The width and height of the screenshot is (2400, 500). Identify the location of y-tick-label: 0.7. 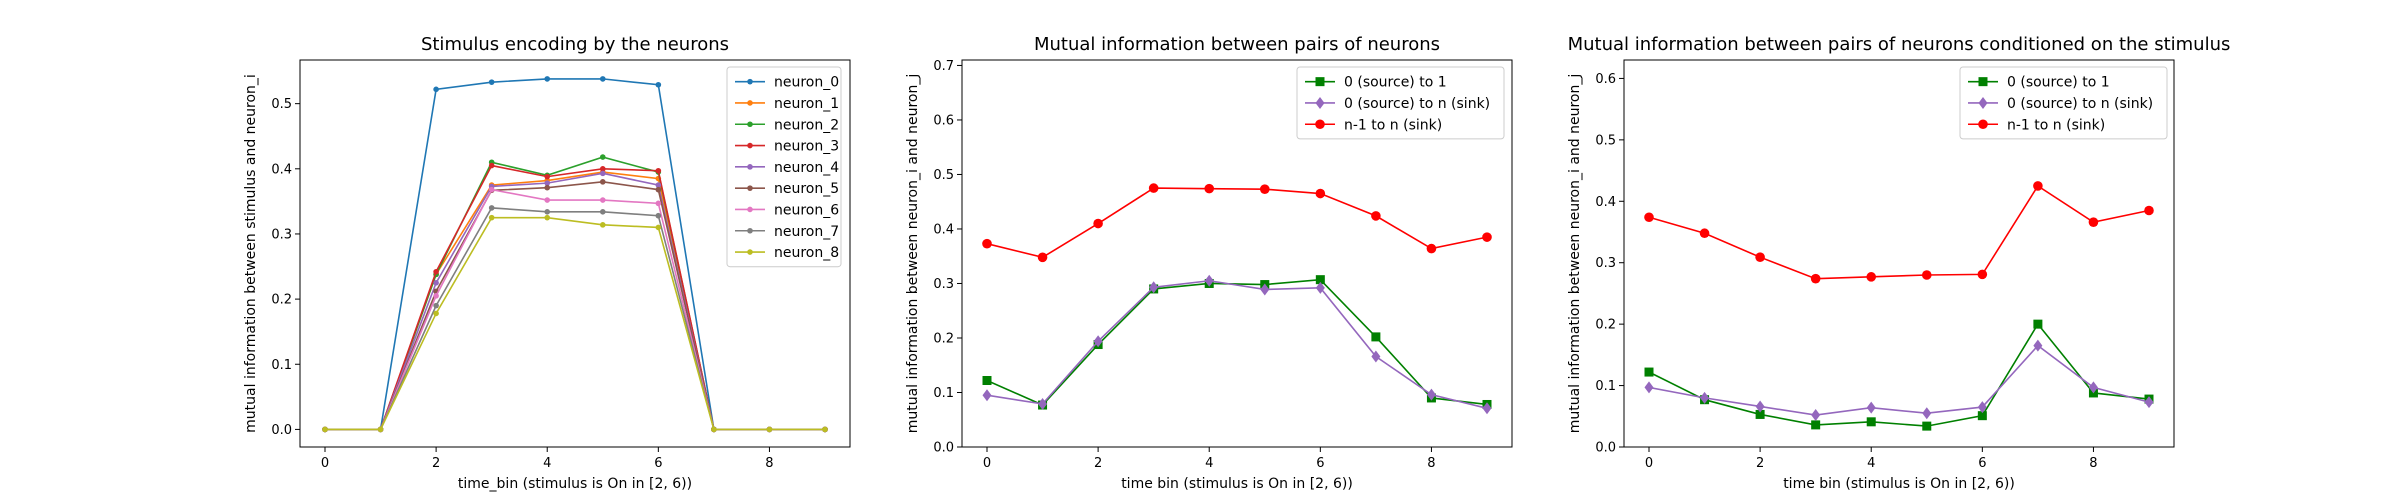
(943, 66).